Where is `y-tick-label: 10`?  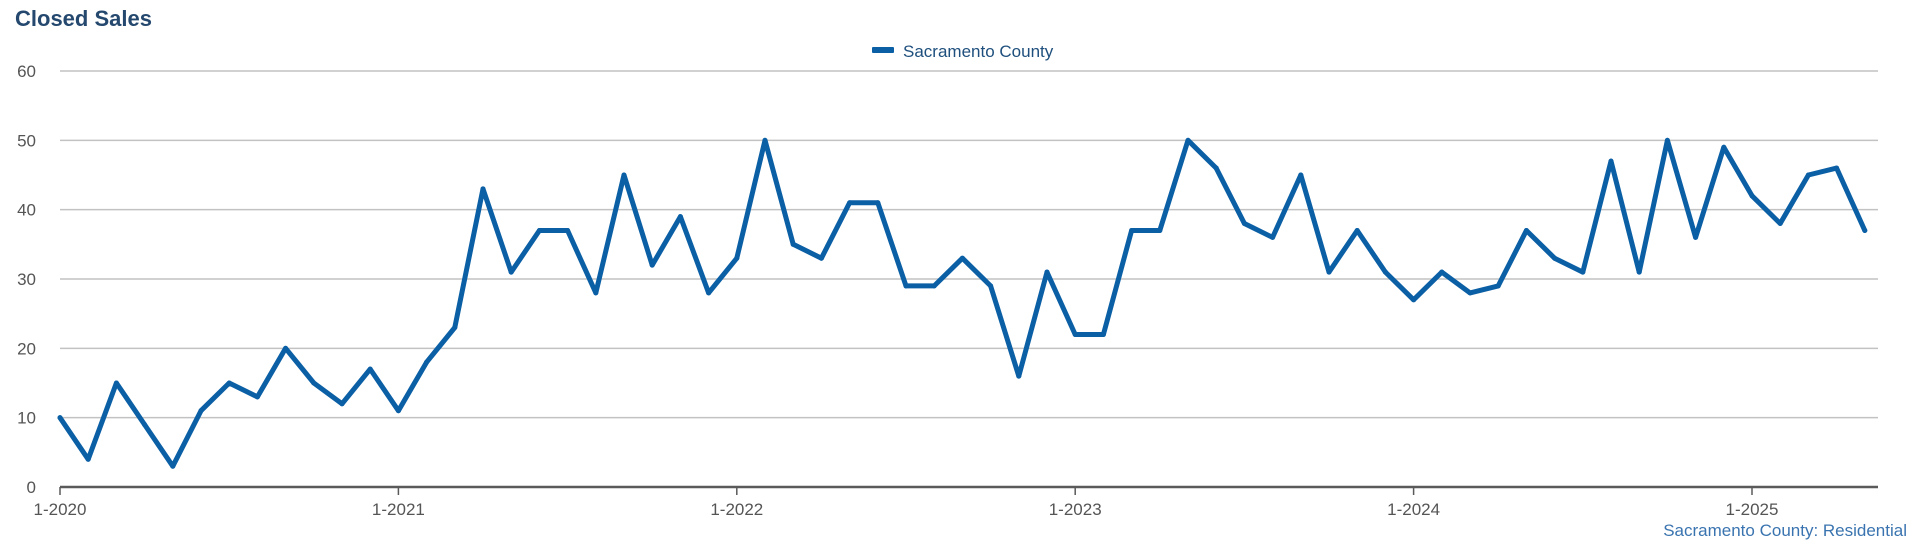 y-tick-label: 10 is located at coordinates (26, 418).